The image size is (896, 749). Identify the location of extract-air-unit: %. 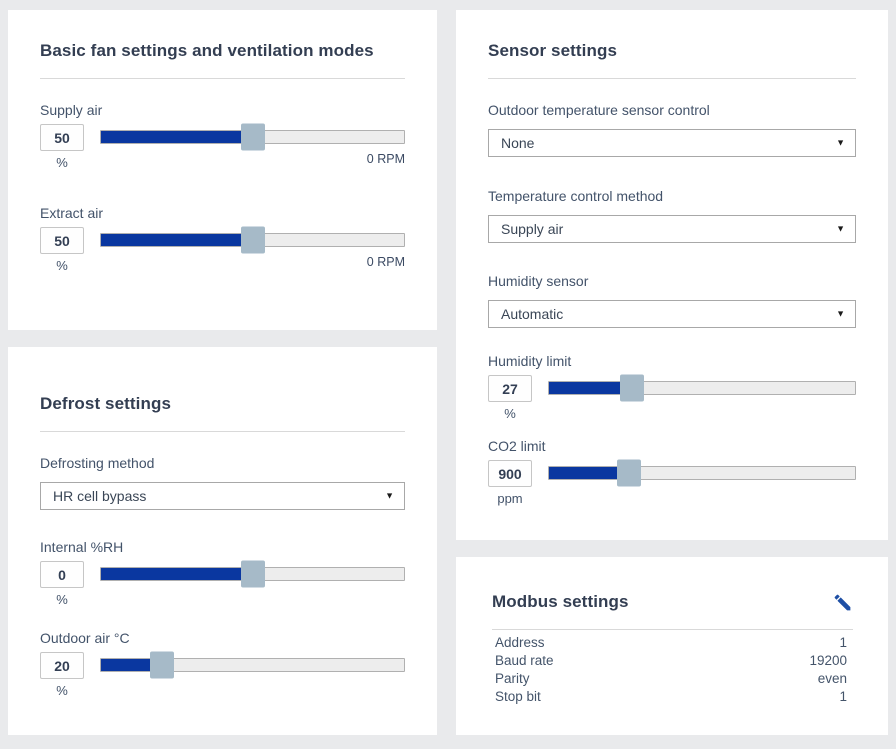
(62, 265).